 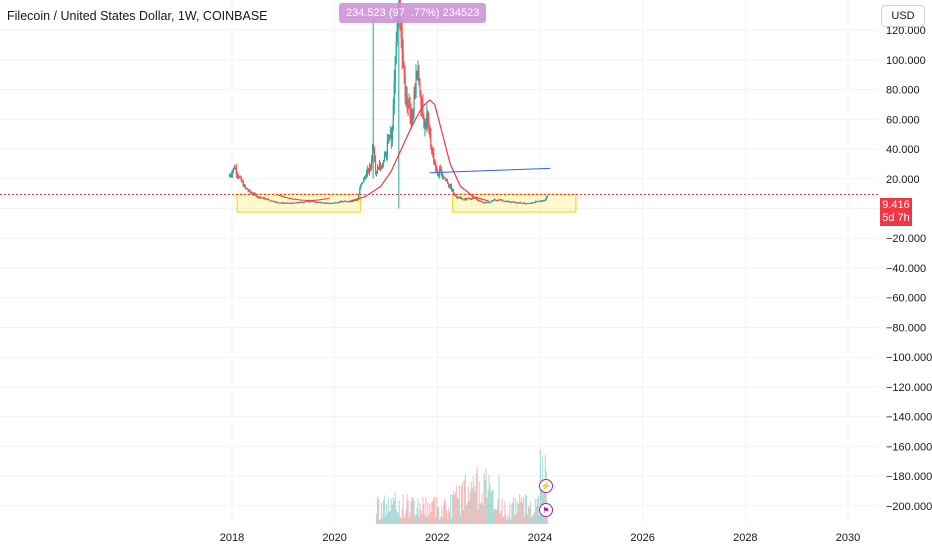 What do you see at coordinates (490, 170) in the screenshot?
I see `trend-line` at bounding box center [490, 170].